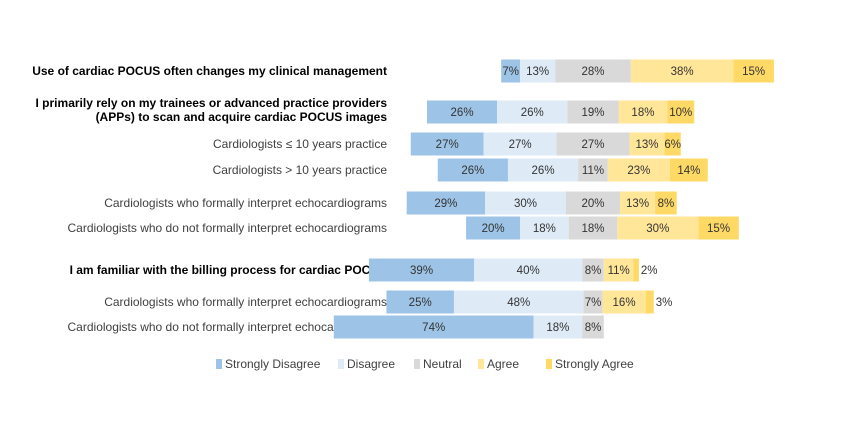  Describe the element at coordinates (273, 364) in the screenshot. I see `legend-label: Strongly Disagree` at that location.